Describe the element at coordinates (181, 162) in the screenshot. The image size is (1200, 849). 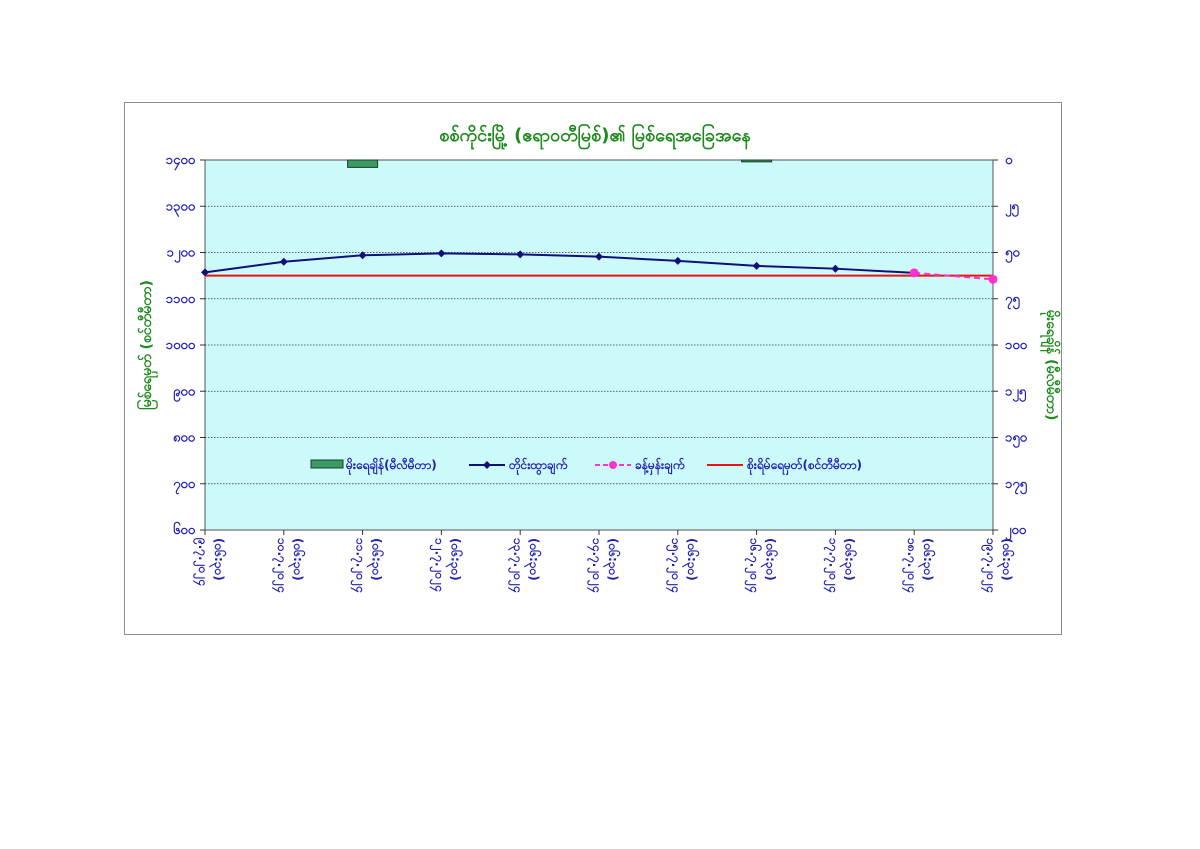
I see `left-tick-label: ၁၄၀၀` at that location.